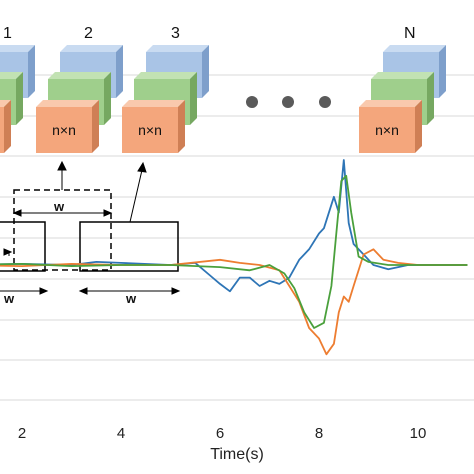 Image resolution: width=474 pixels, height=474 pixels. What do you see at coordinates (9, 298) in the screenshot?
I see `window-label-left: w` at bounding box center [9, 298].